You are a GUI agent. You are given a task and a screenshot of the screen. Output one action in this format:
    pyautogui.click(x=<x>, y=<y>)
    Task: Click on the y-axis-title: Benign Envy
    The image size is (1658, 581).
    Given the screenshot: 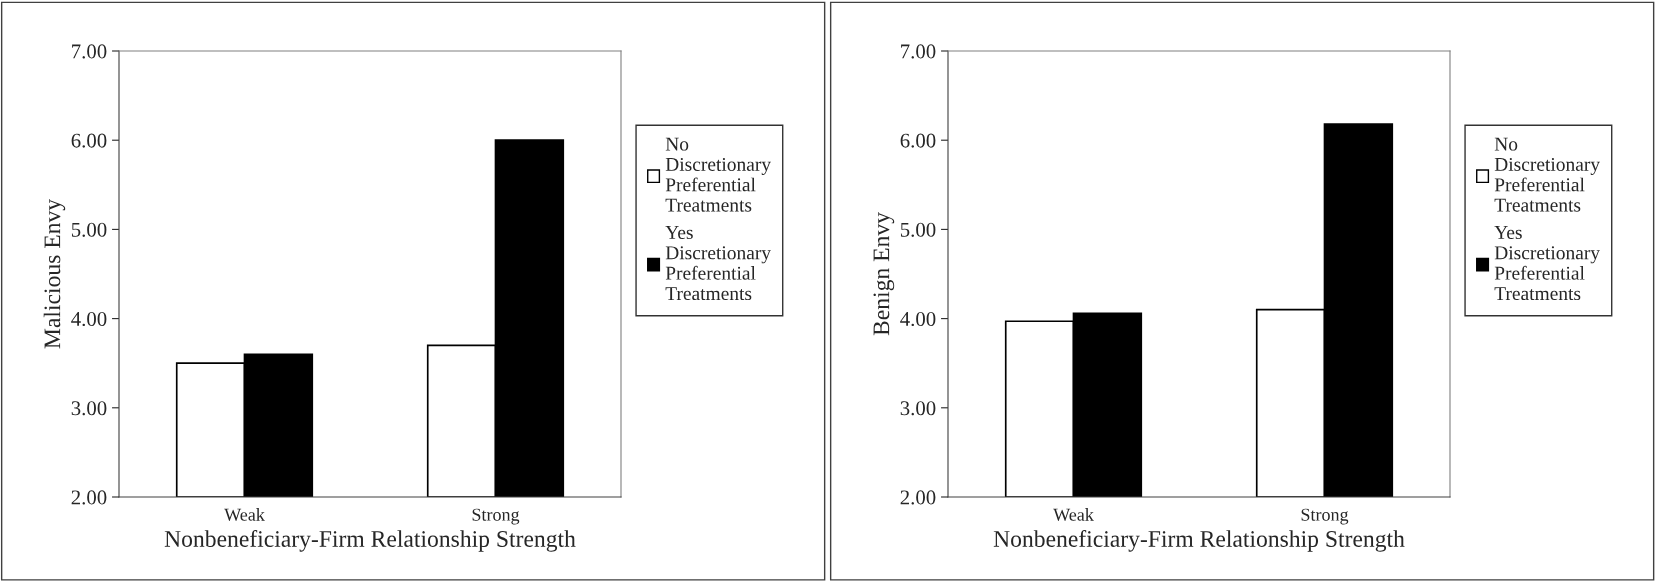 What is the action you would take?
    pyautogui.click(x=884, y=274)
    